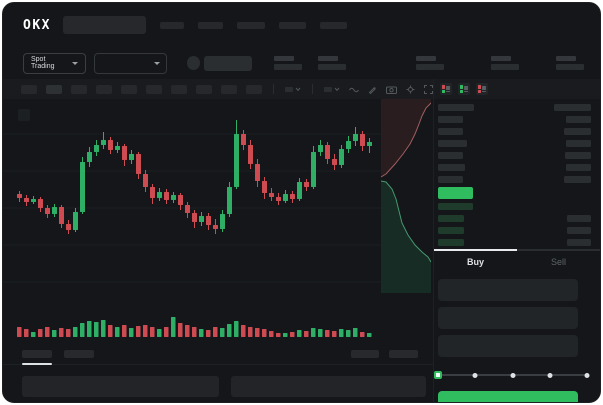 Image resolution: width=603 pixels, height=405 pixels. I want to click on wave-icon, so click(354, 89).